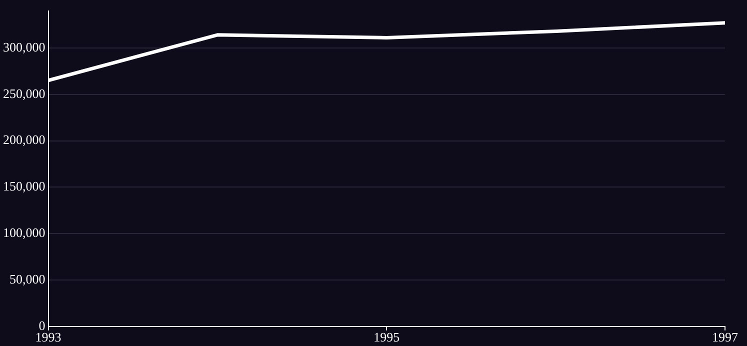  Describe the element at coordinates (24, 232) in the screenshot. I see `y-tick-label: 100,000` at that location.